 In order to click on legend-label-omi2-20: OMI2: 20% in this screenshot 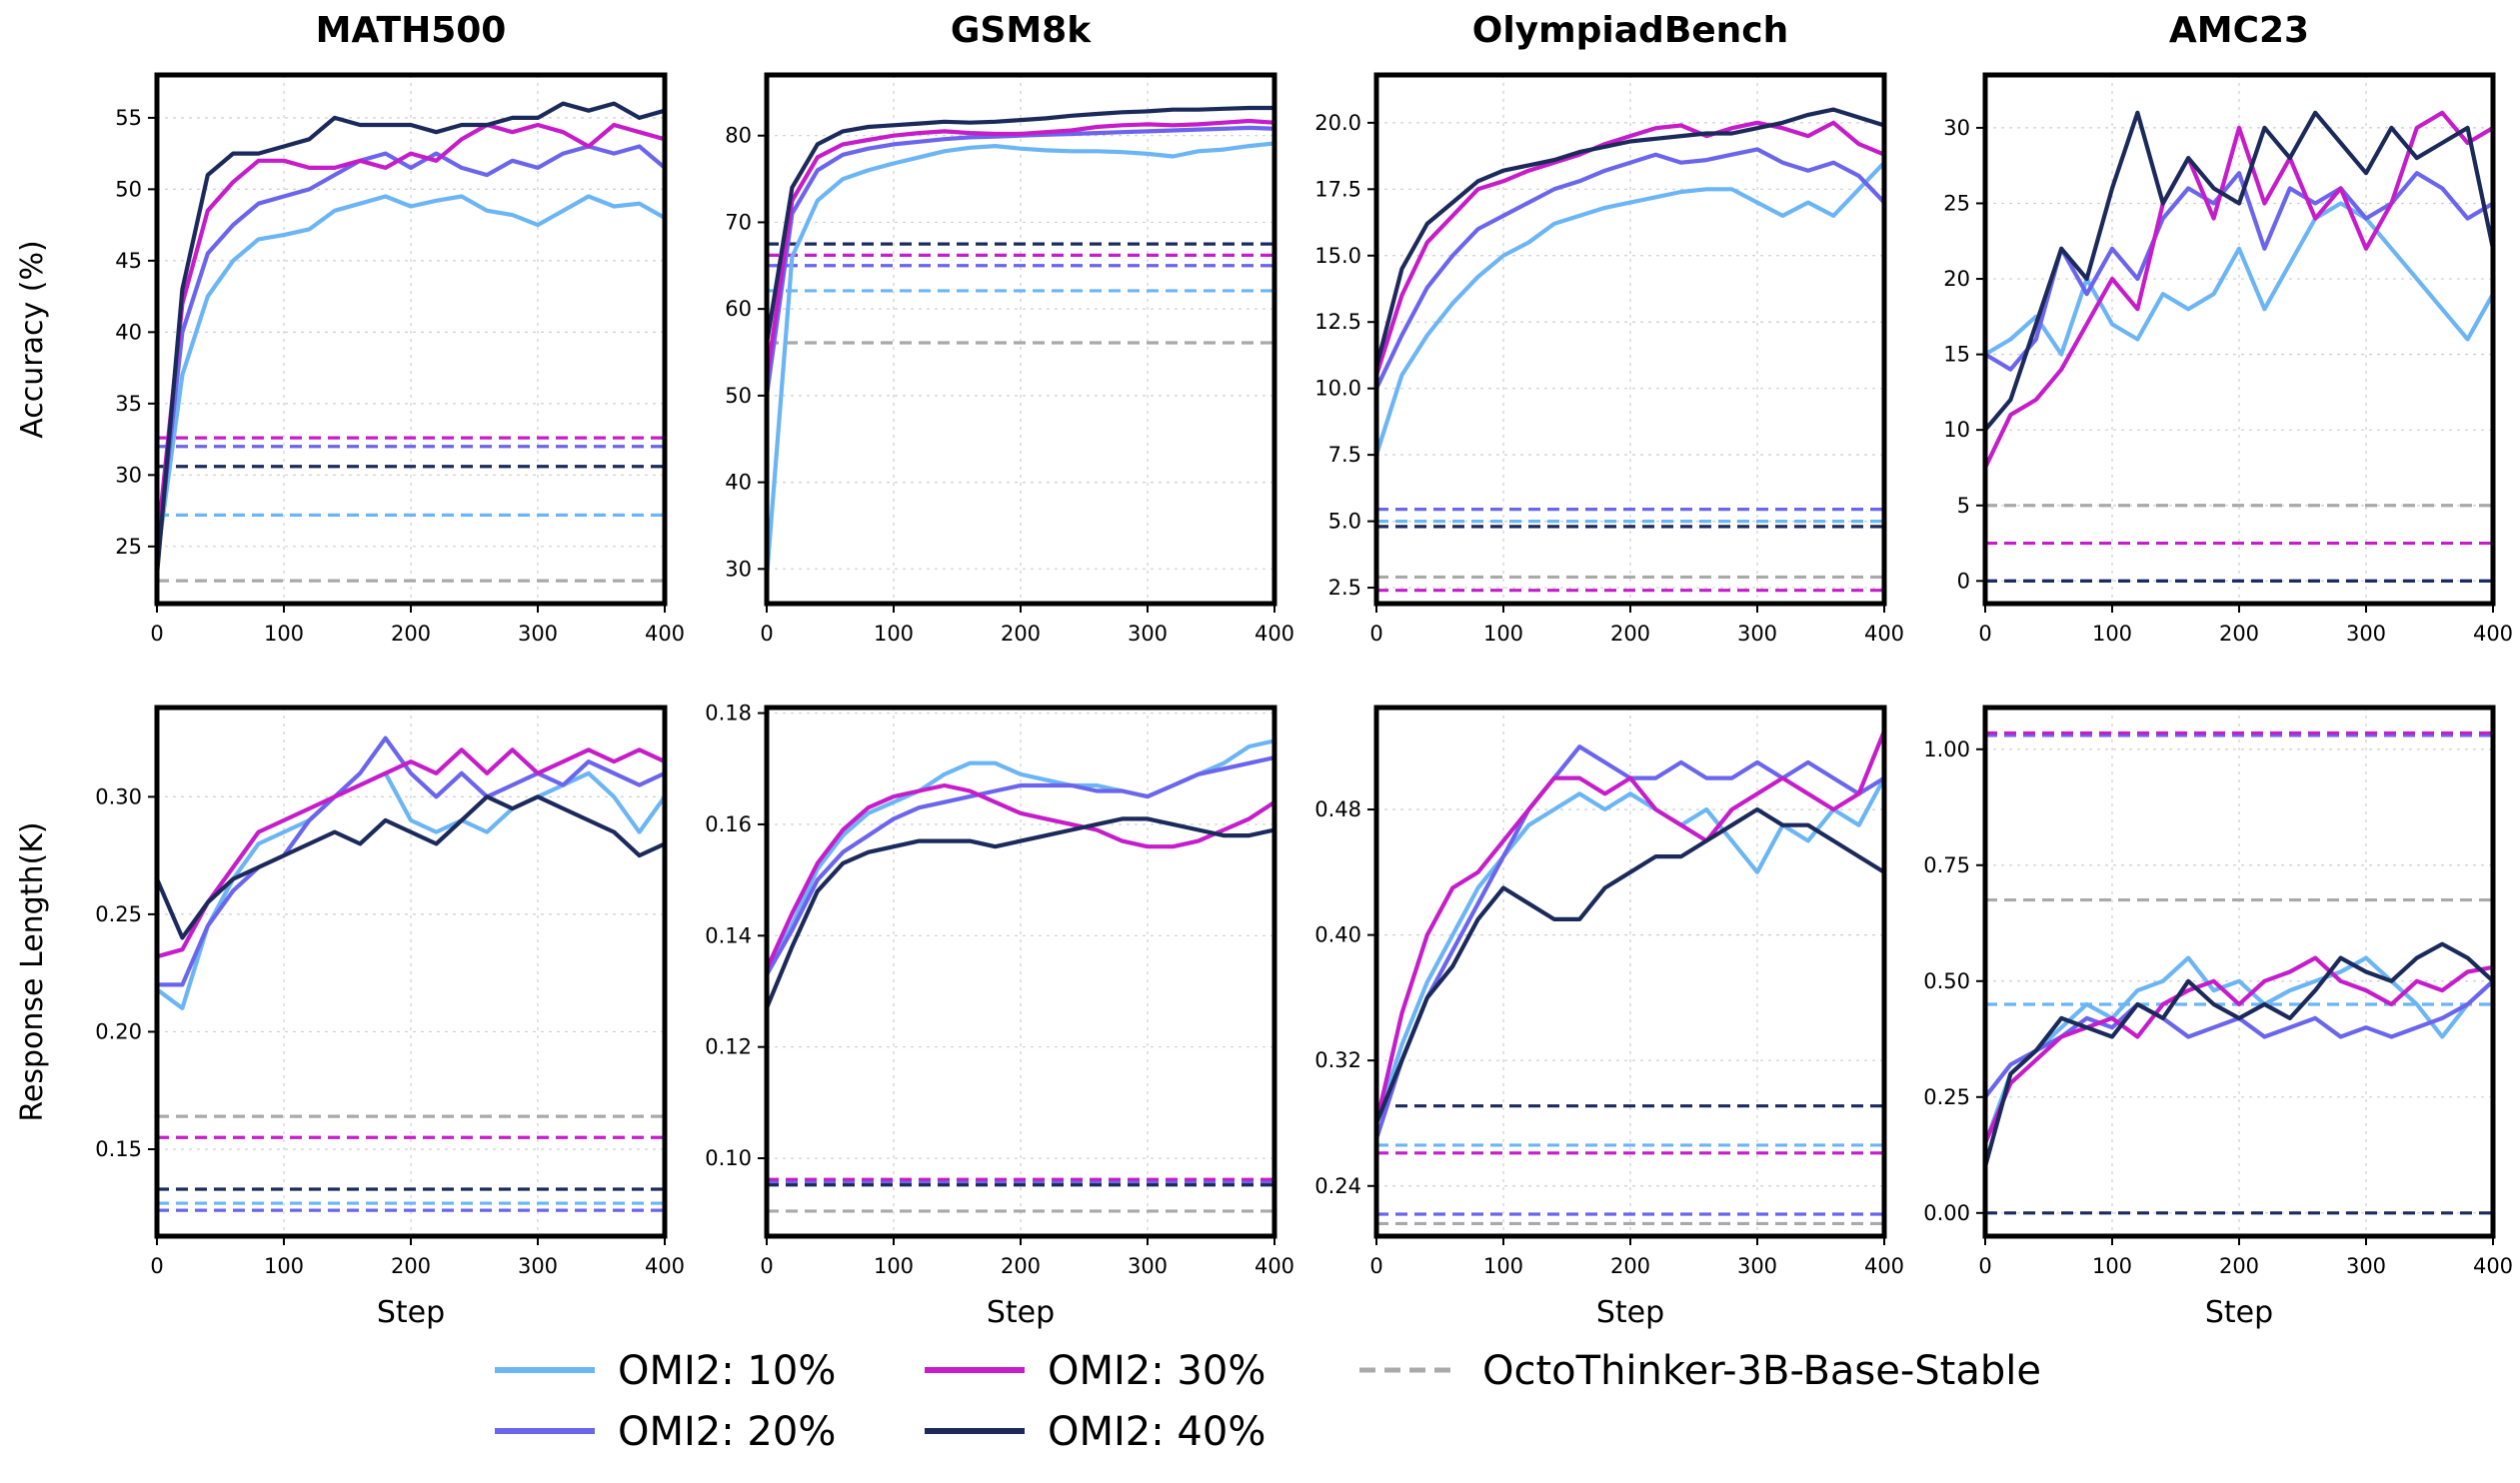, I will do `click(727, 1432)`.